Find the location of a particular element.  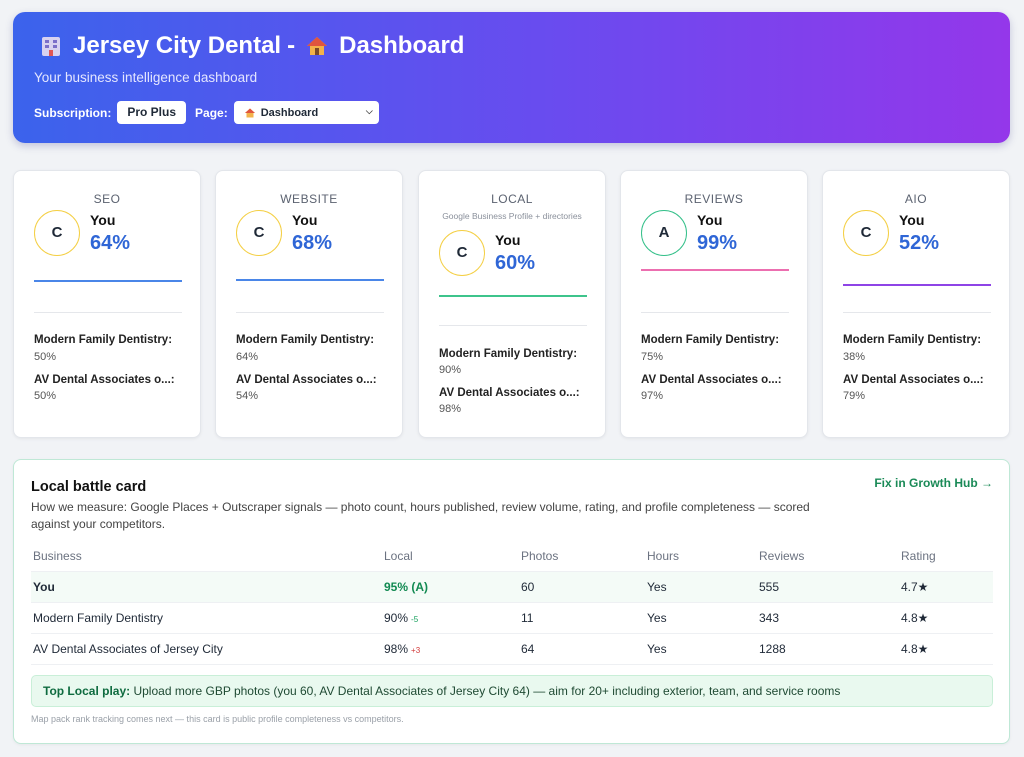

local-score-cell: 90% -5 is located at coordinates (401, 618).